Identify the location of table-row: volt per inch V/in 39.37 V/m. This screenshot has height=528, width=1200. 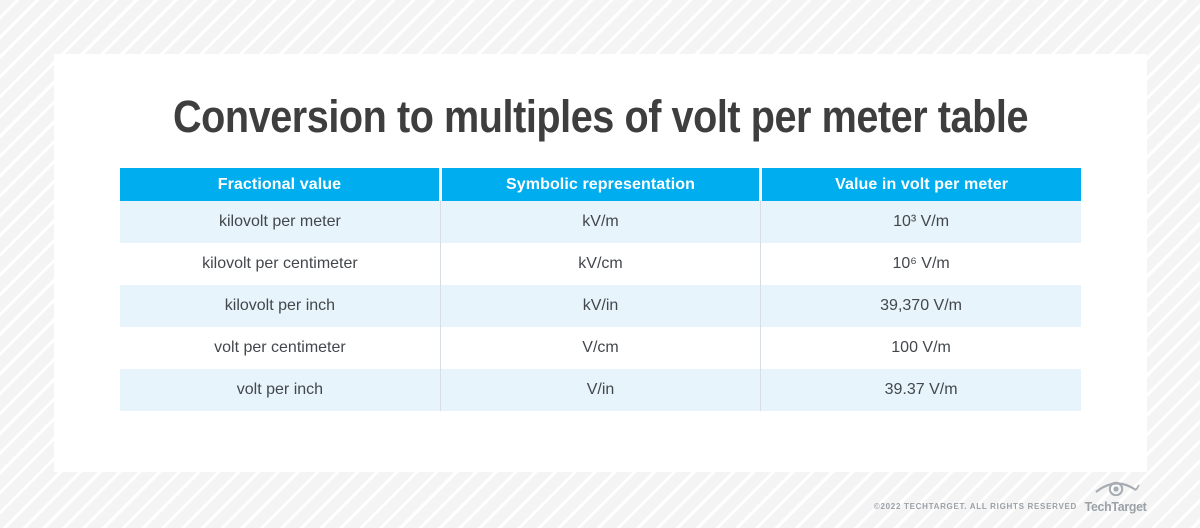
(600, 390).